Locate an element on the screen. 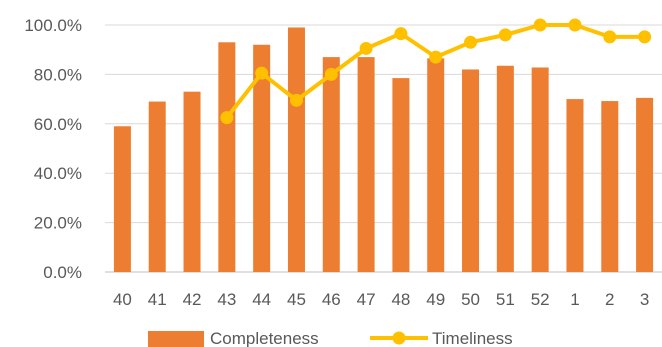  x-tick-label: 43 is located at coordinates (226, 299).